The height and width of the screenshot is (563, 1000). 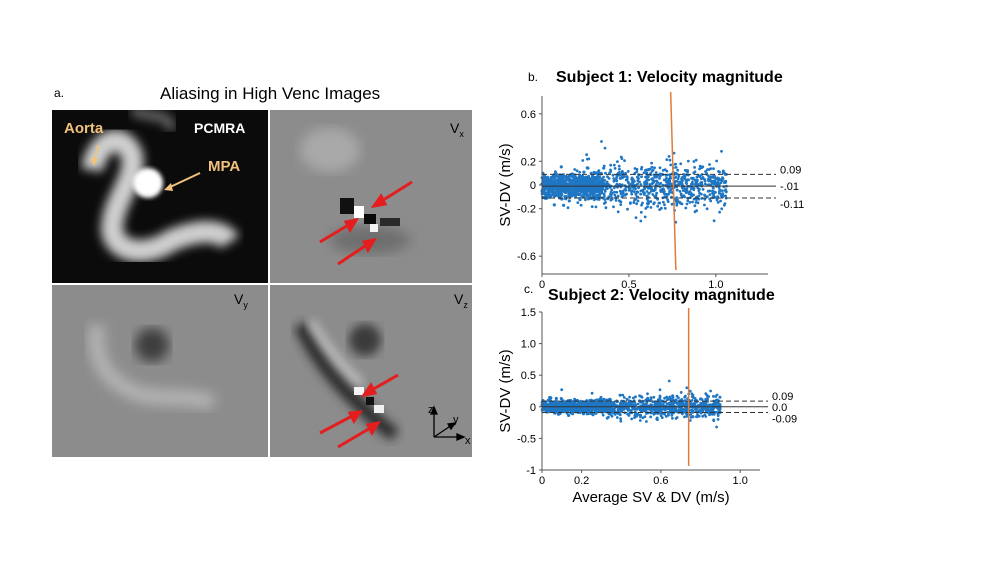 What do you see at coordinates (533, 77) in the screenshot?
I see `panel-letter-b: b.` at bounding box center [533, 77].